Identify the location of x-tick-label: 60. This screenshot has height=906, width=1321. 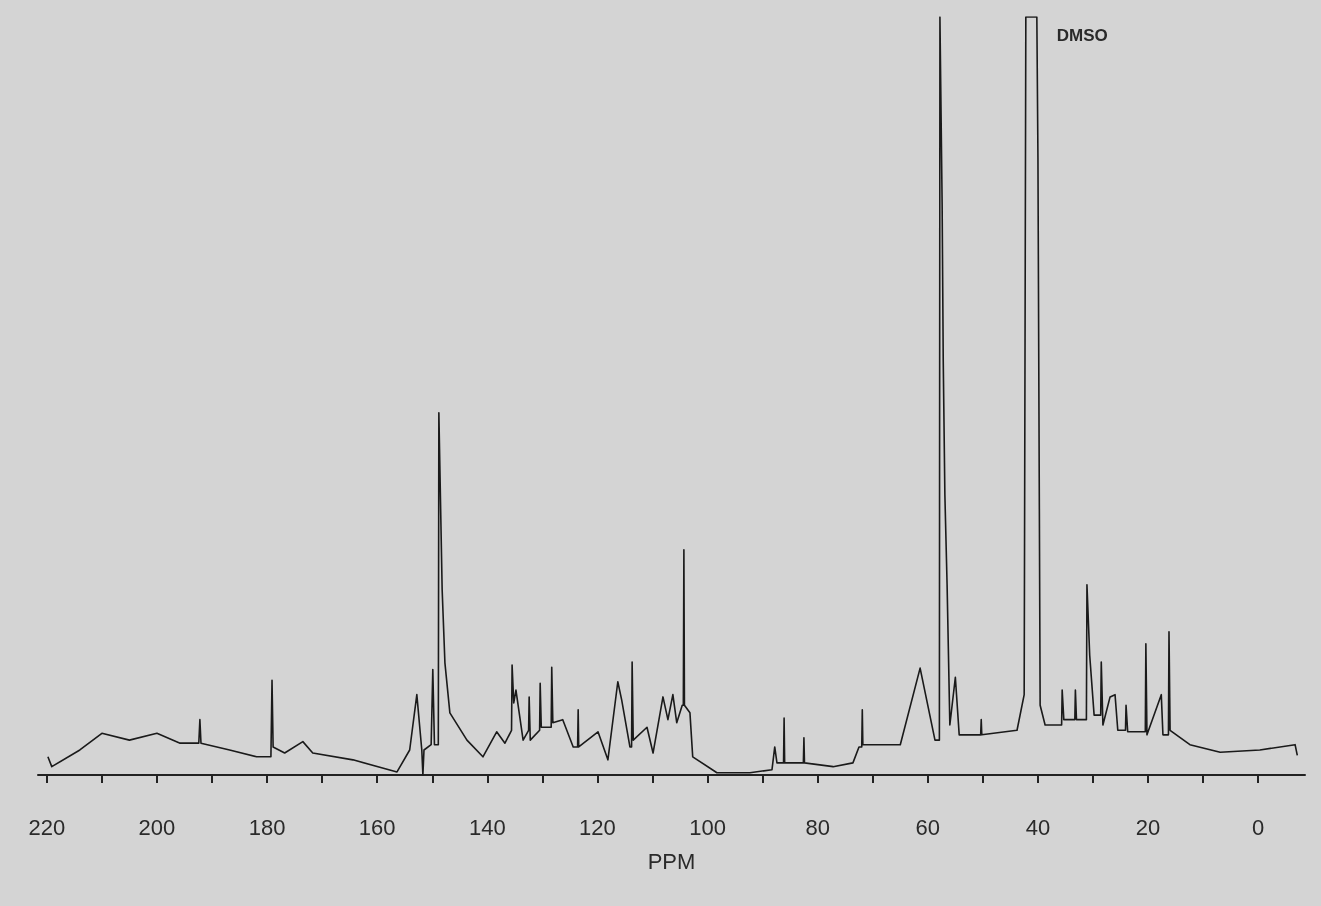
(928, 827).